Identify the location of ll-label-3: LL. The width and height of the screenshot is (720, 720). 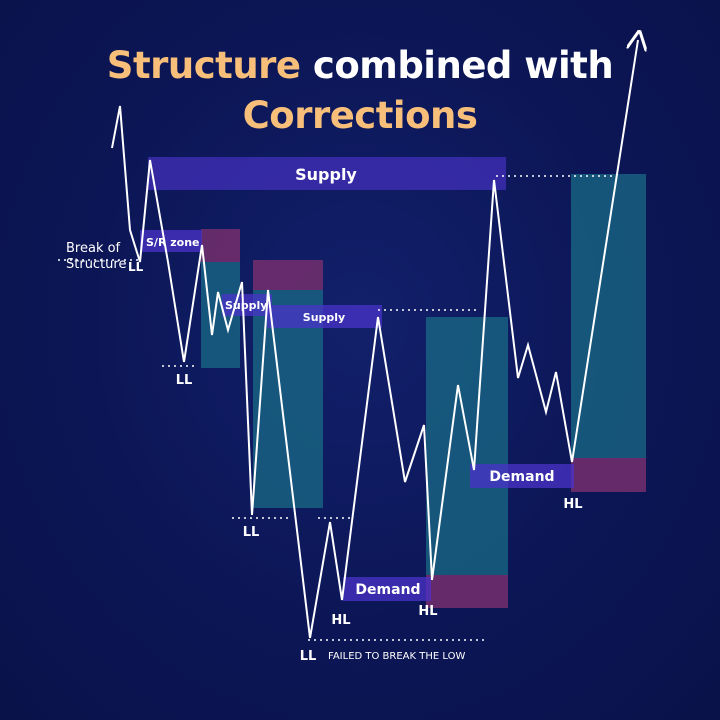
(251, 532).